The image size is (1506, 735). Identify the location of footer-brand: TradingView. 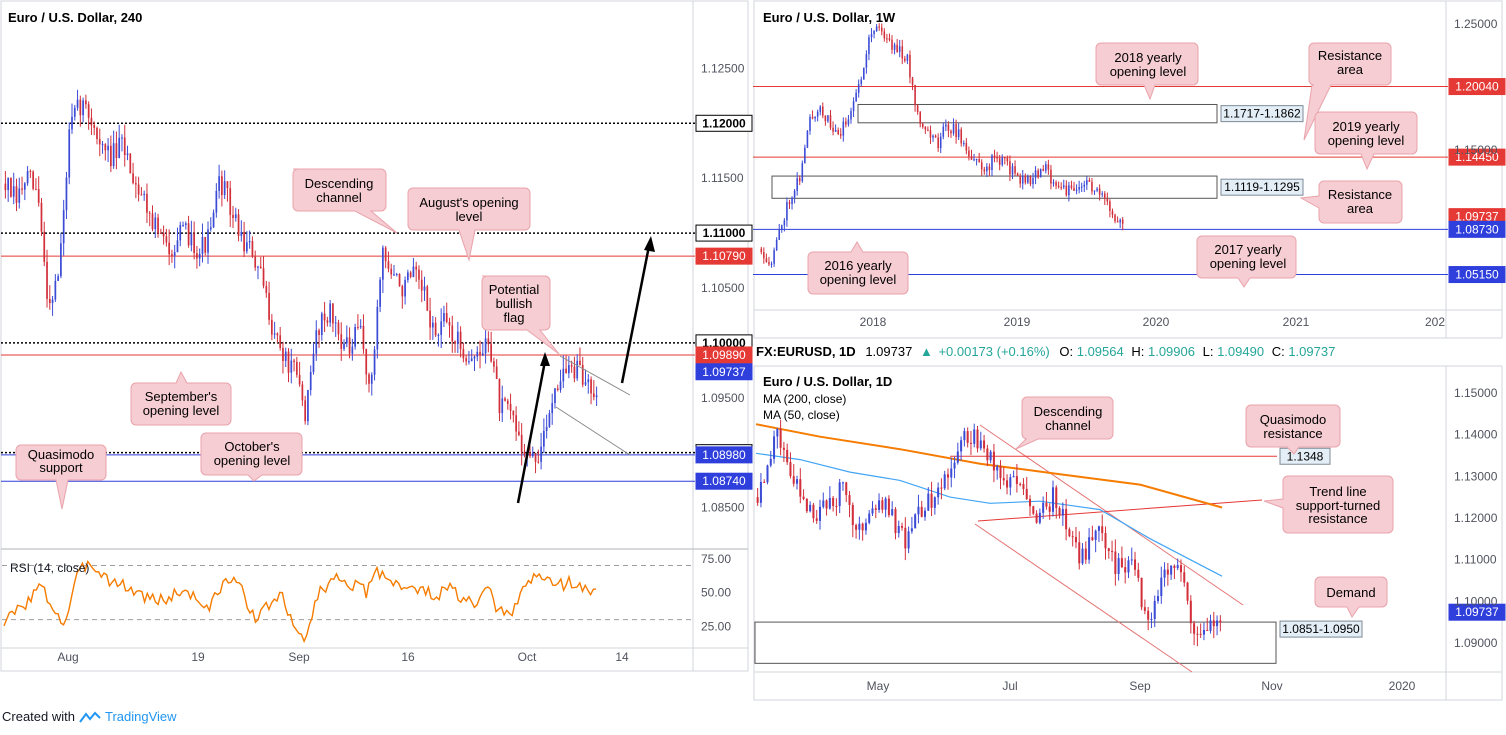
(140, 716).